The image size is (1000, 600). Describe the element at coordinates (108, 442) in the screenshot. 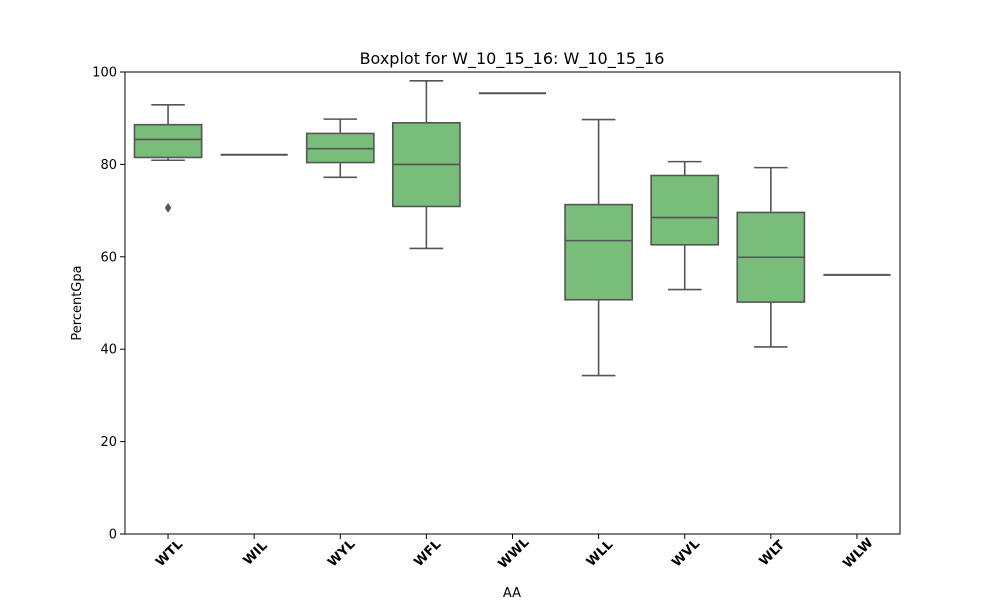

I see `y-tick-label: 20` at that location.